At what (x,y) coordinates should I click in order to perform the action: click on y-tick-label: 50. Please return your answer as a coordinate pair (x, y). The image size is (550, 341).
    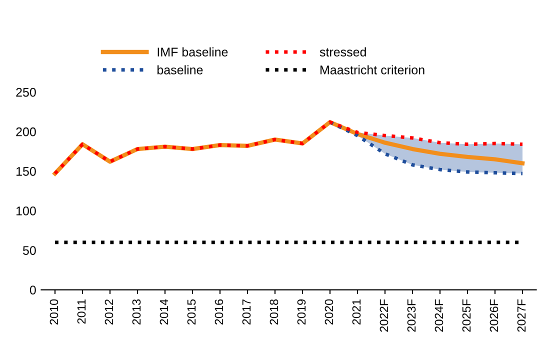
    Looking at the image, I should click on (29, 250).